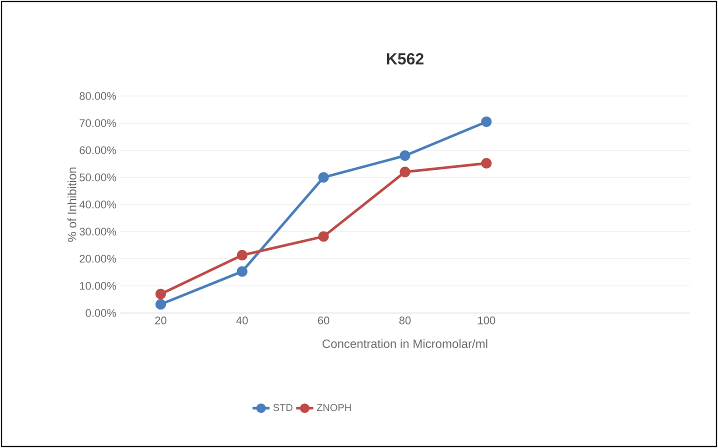  What do you see at coordinates (405, 320) in the screenshot?
I see `x-tick-label: 80` at bounding box center [405, 320].